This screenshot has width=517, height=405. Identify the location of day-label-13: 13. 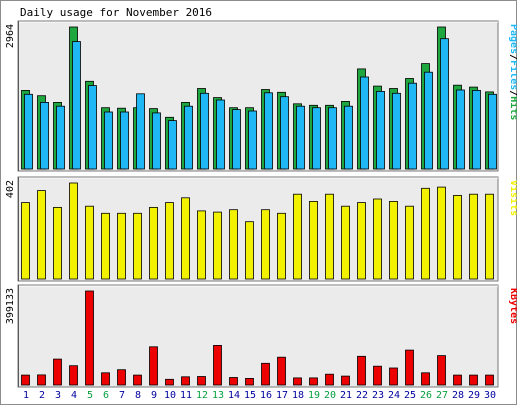
(218, 395).